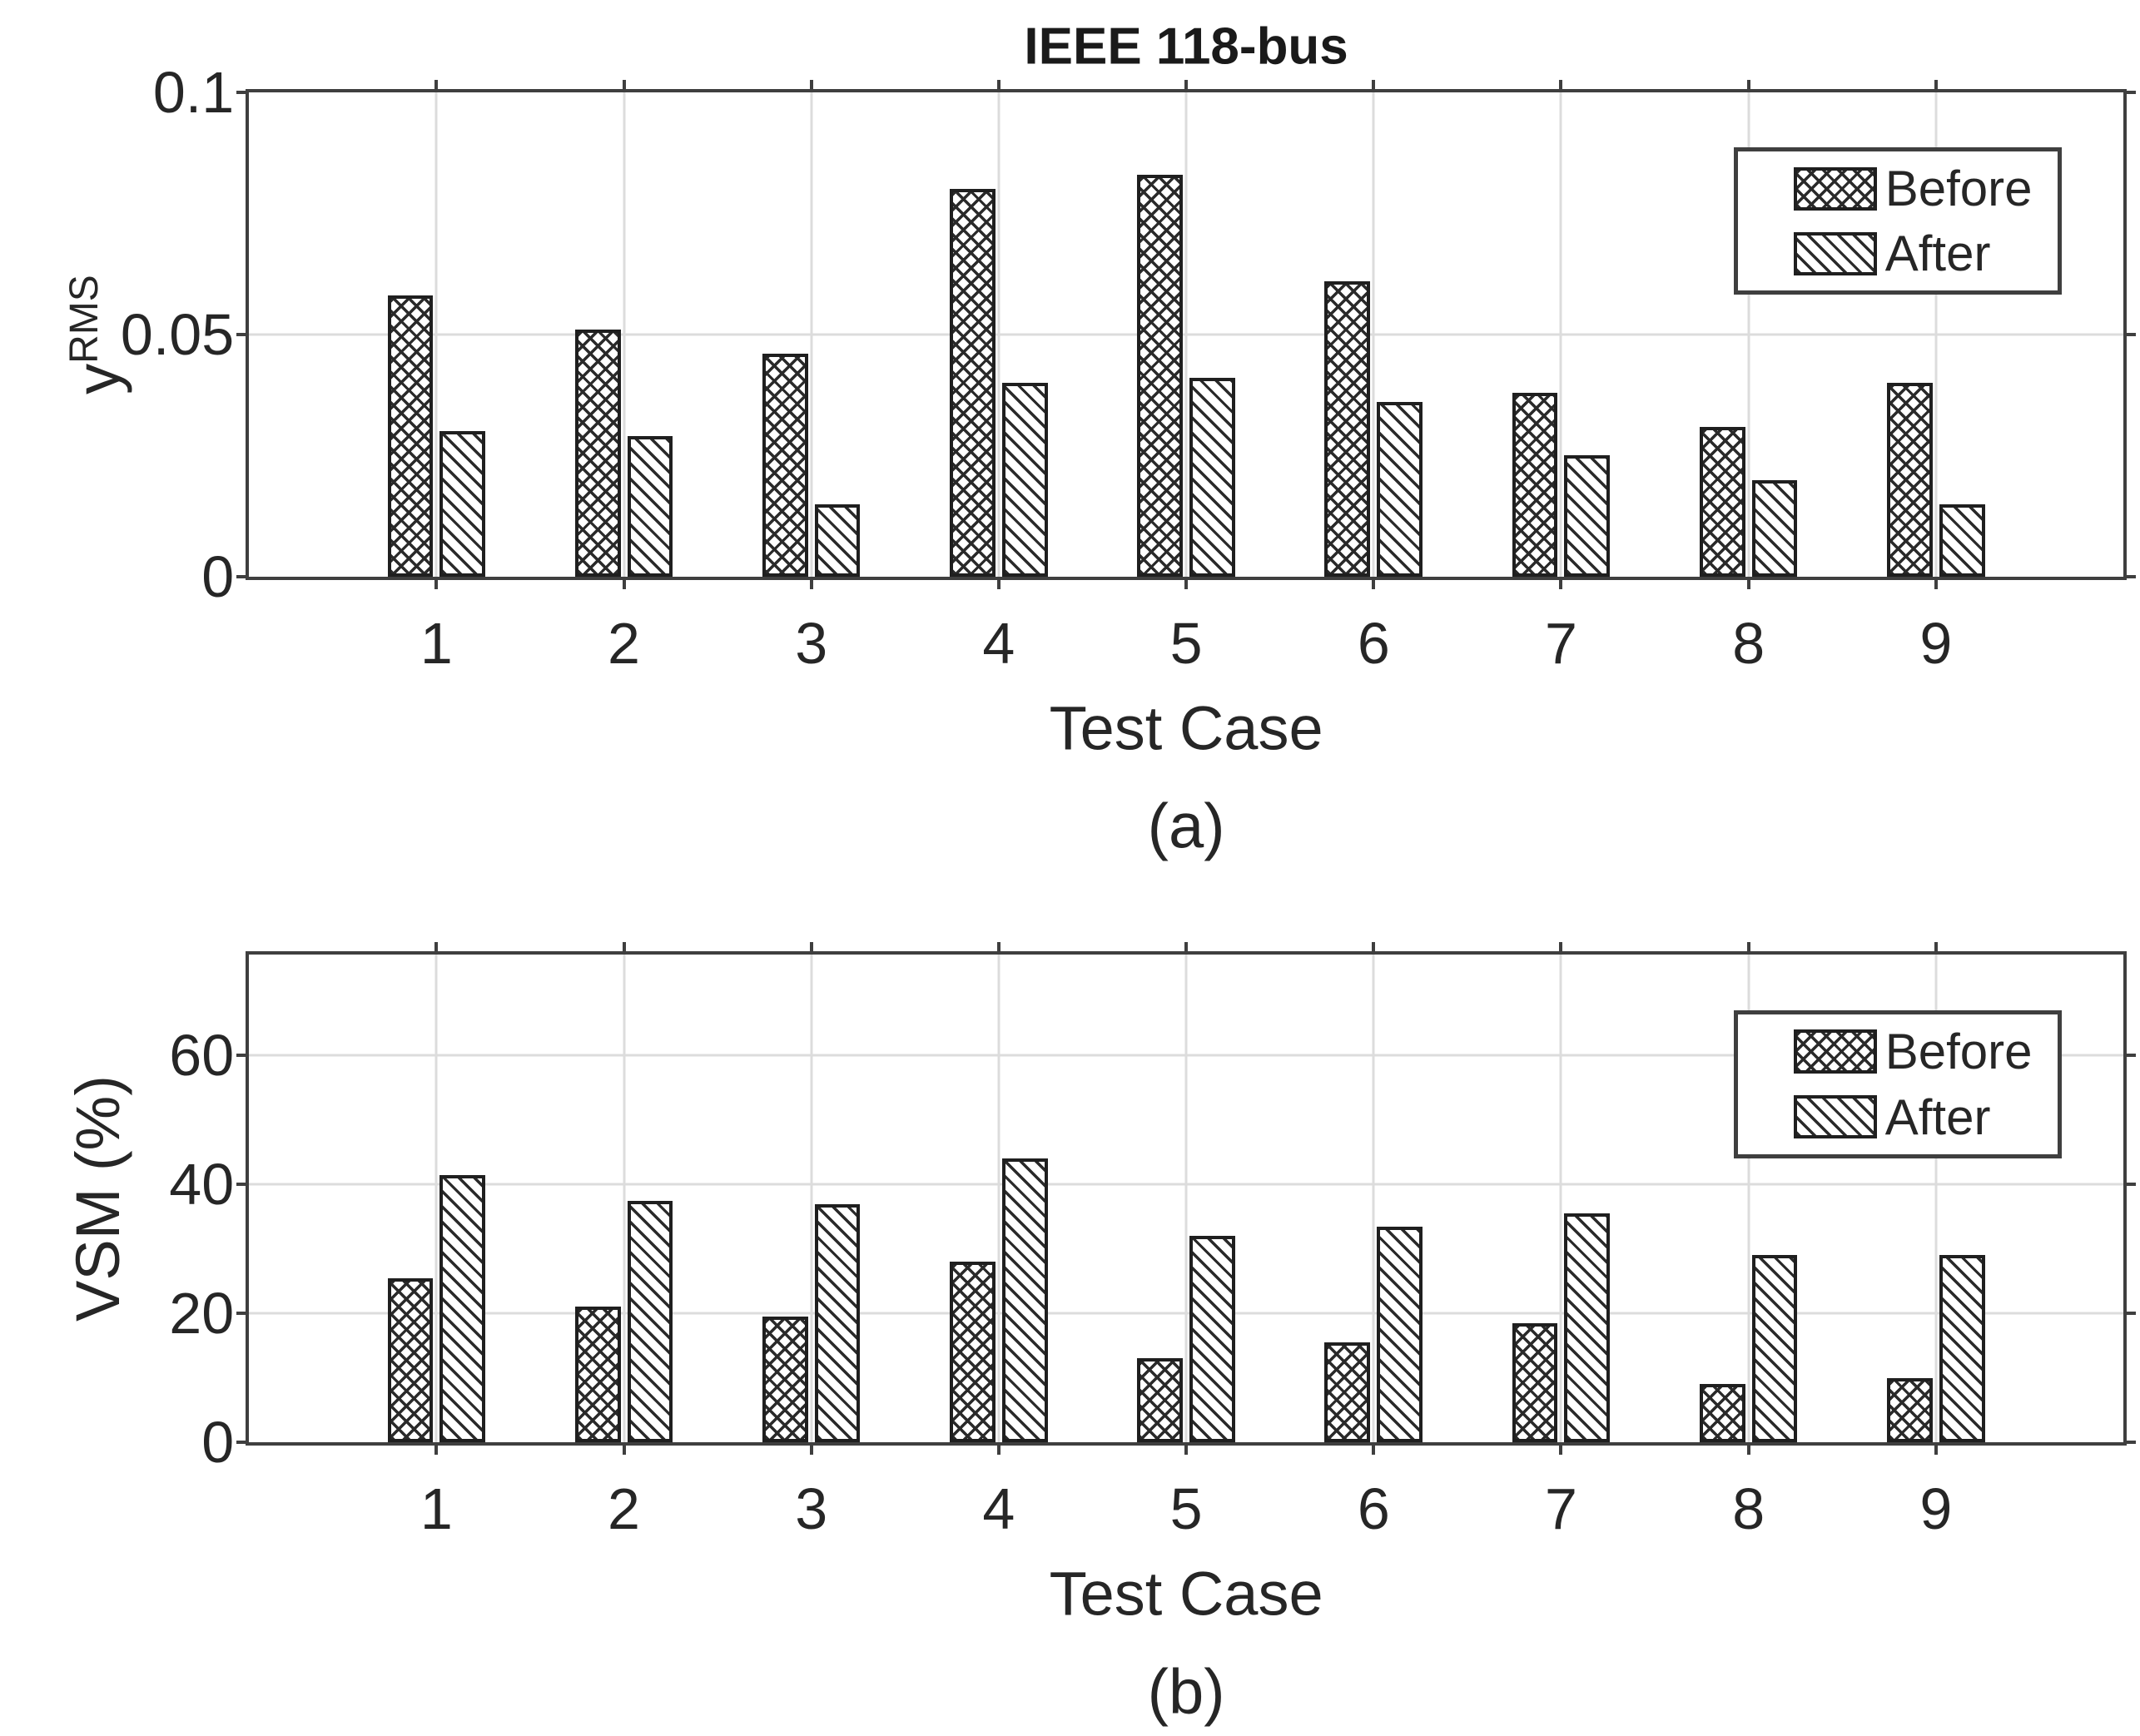  I want to click on x-tick-label-2: 2, so click(624, 643).